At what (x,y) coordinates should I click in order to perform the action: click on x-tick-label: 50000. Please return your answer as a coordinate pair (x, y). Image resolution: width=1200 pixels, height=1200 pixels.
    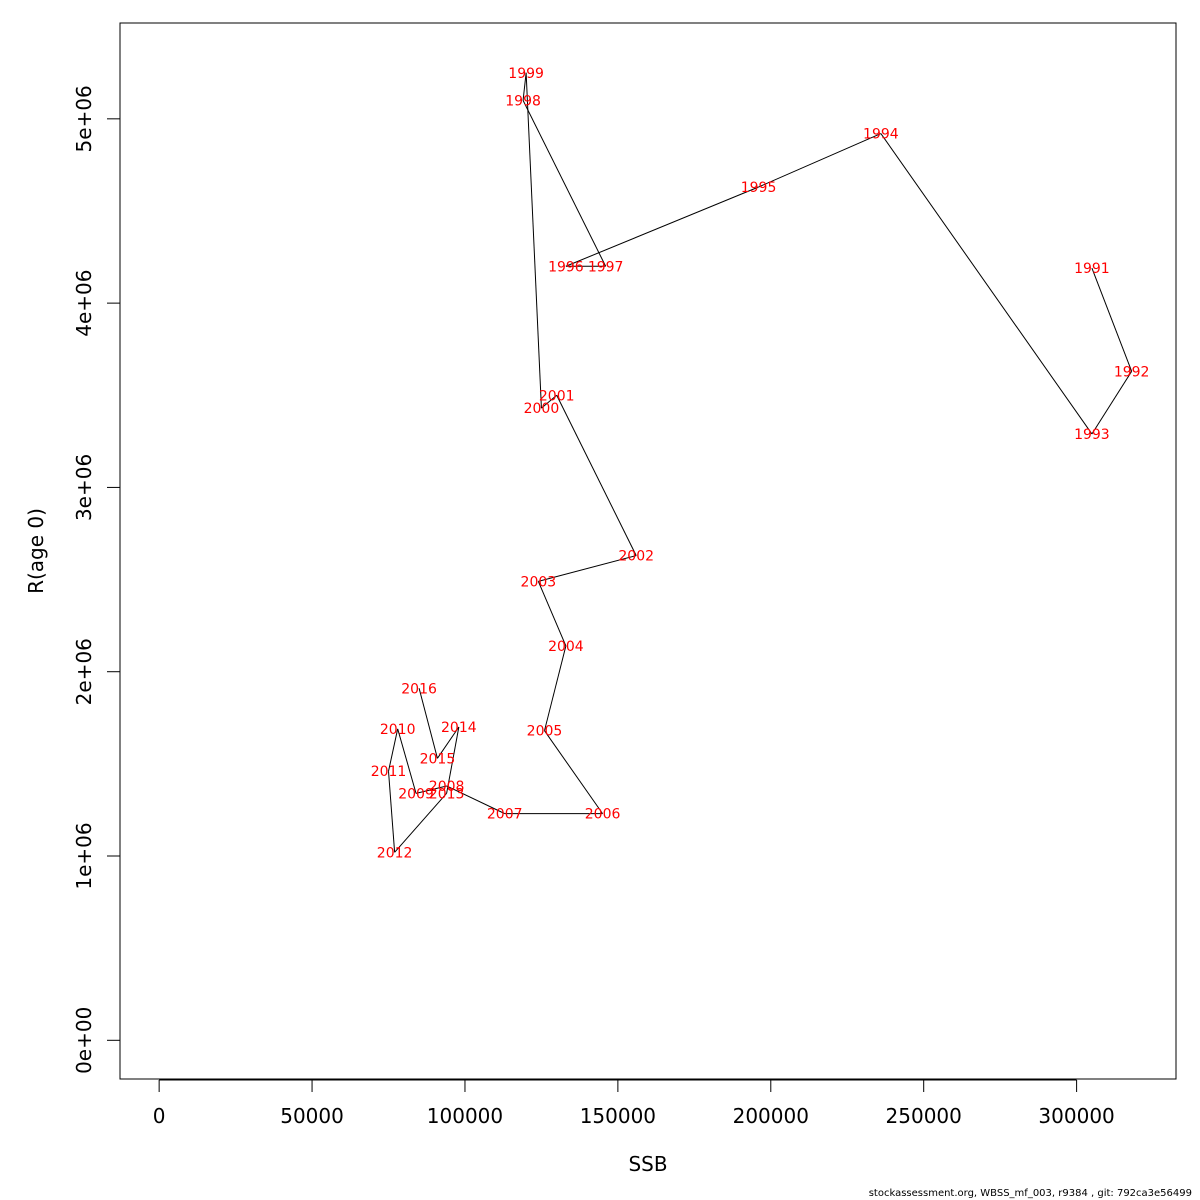
    Looking at the image, I should click on (312, 1116).